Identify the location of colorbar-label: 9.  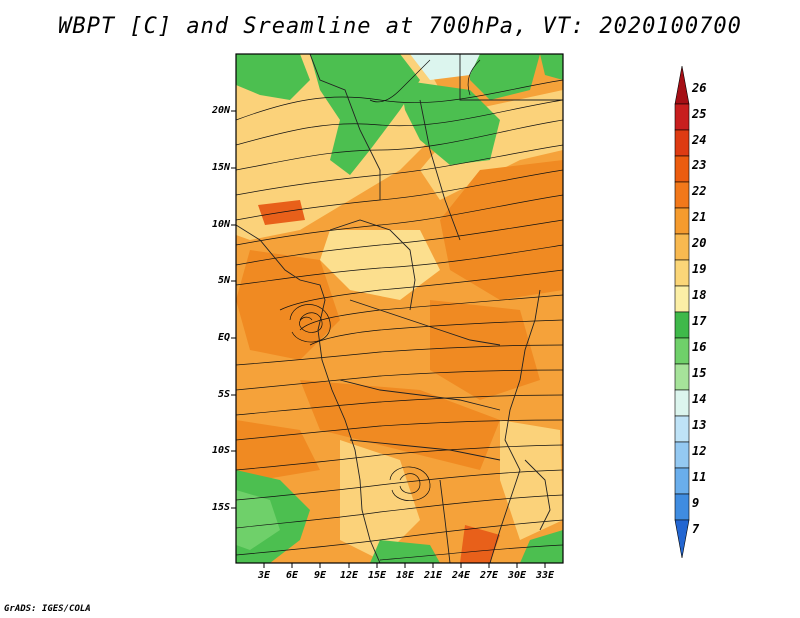
(696, 503).